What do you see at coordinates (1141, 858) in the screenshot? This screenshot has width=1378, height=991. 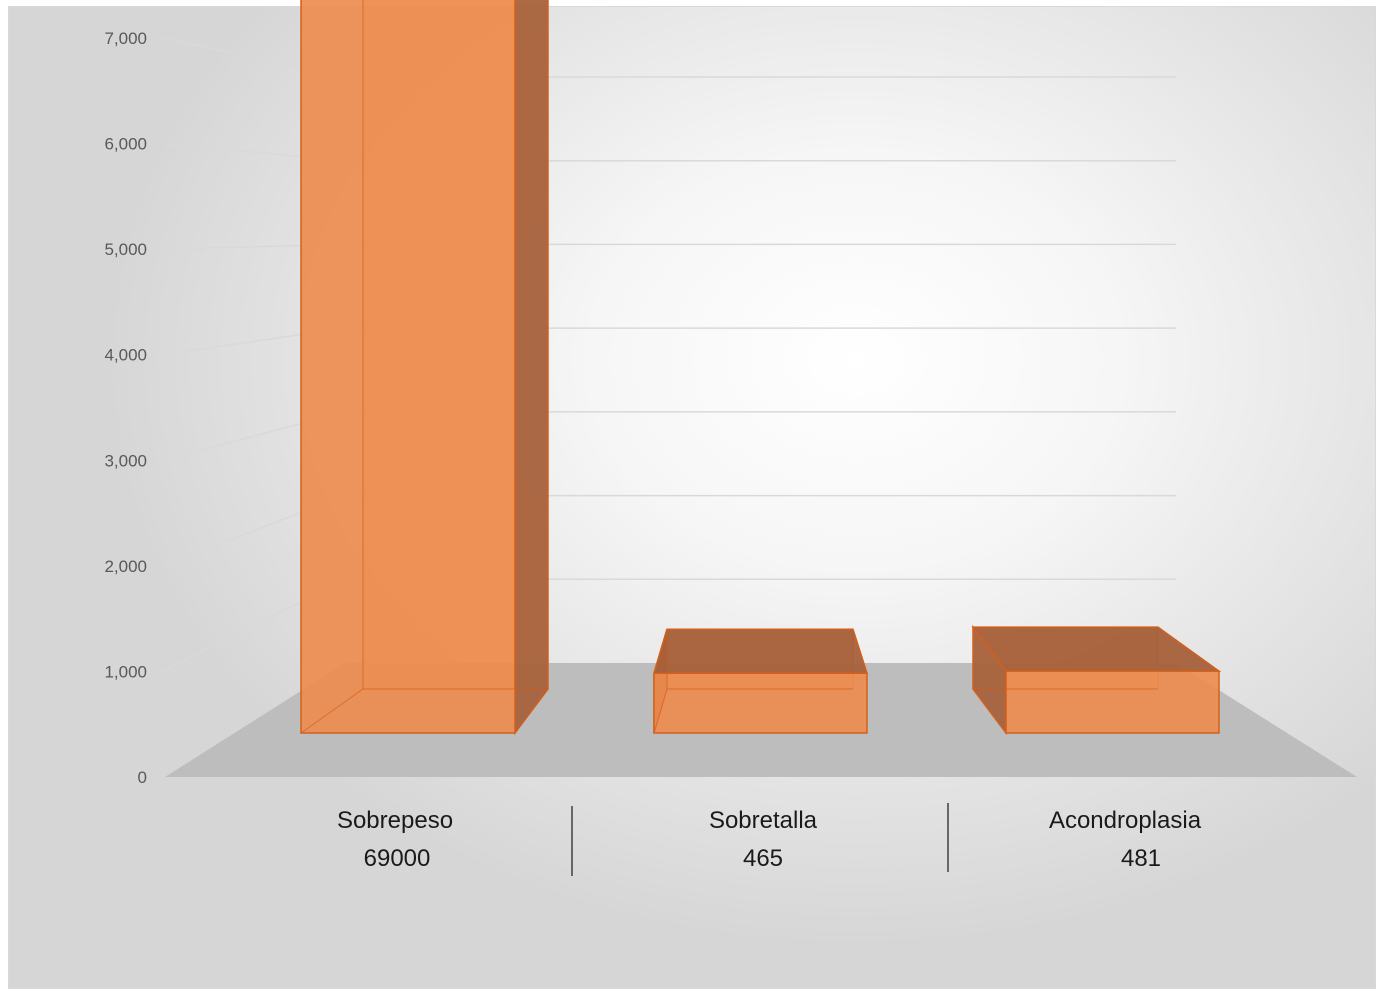 I see `value-label-acondroplasia: 481` at bounding box center [1141, 858].